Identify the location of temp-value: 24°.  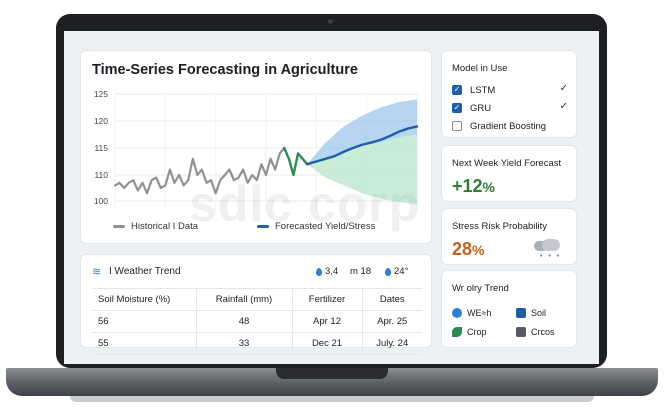
(401, 271).